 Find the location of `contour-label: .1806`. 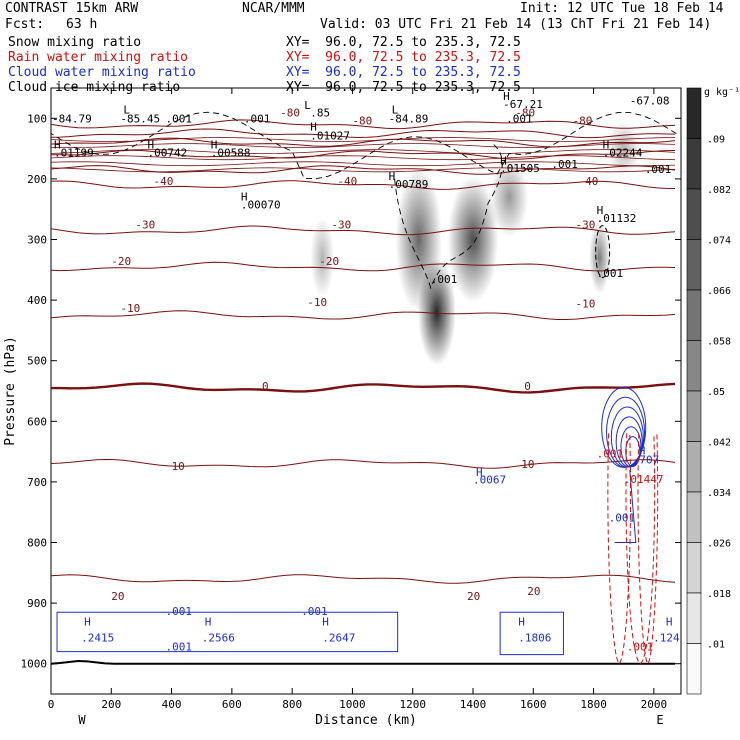

contour-label: .1806 is located at coordinates (534, 637).